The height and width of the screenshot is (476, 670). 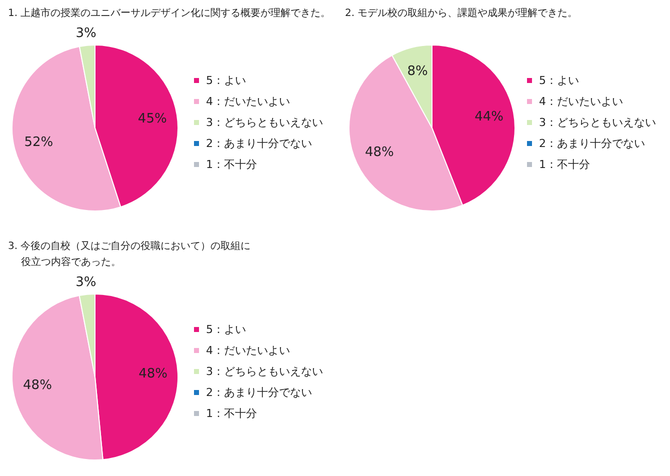 I want to click on chart-title: 3. 今後の自校（又はご自分の役職において）の取組に役立つ内容であった。, so click(x=130, y=255).